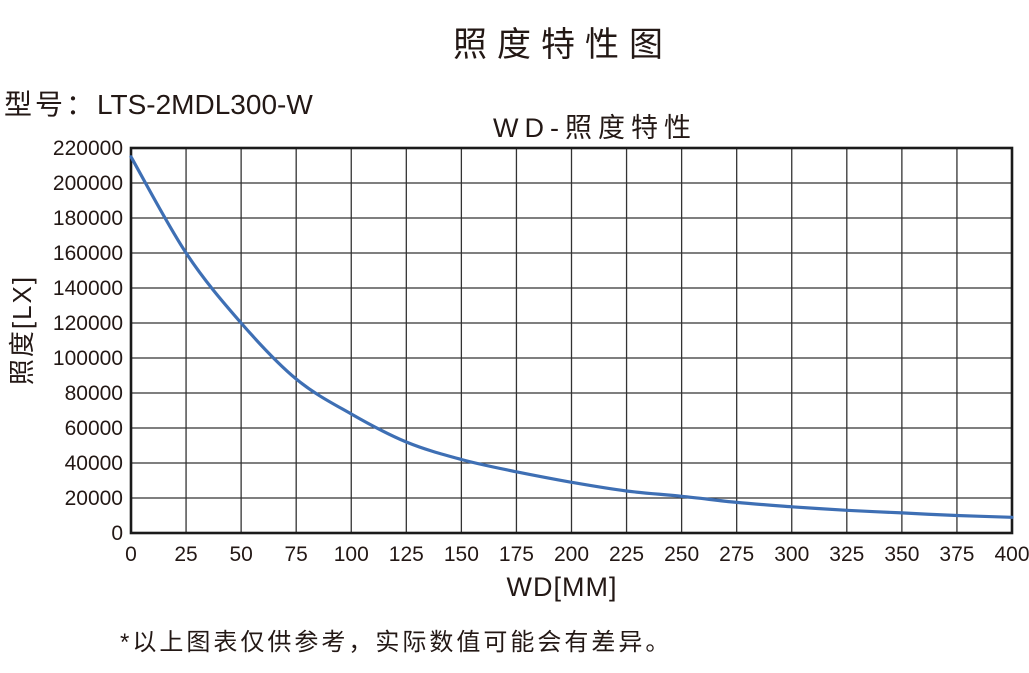  What do you see at coordinates (51, 104) in the screenshot?
I see `model-label: 型号：` at bounding box center [51, 104].